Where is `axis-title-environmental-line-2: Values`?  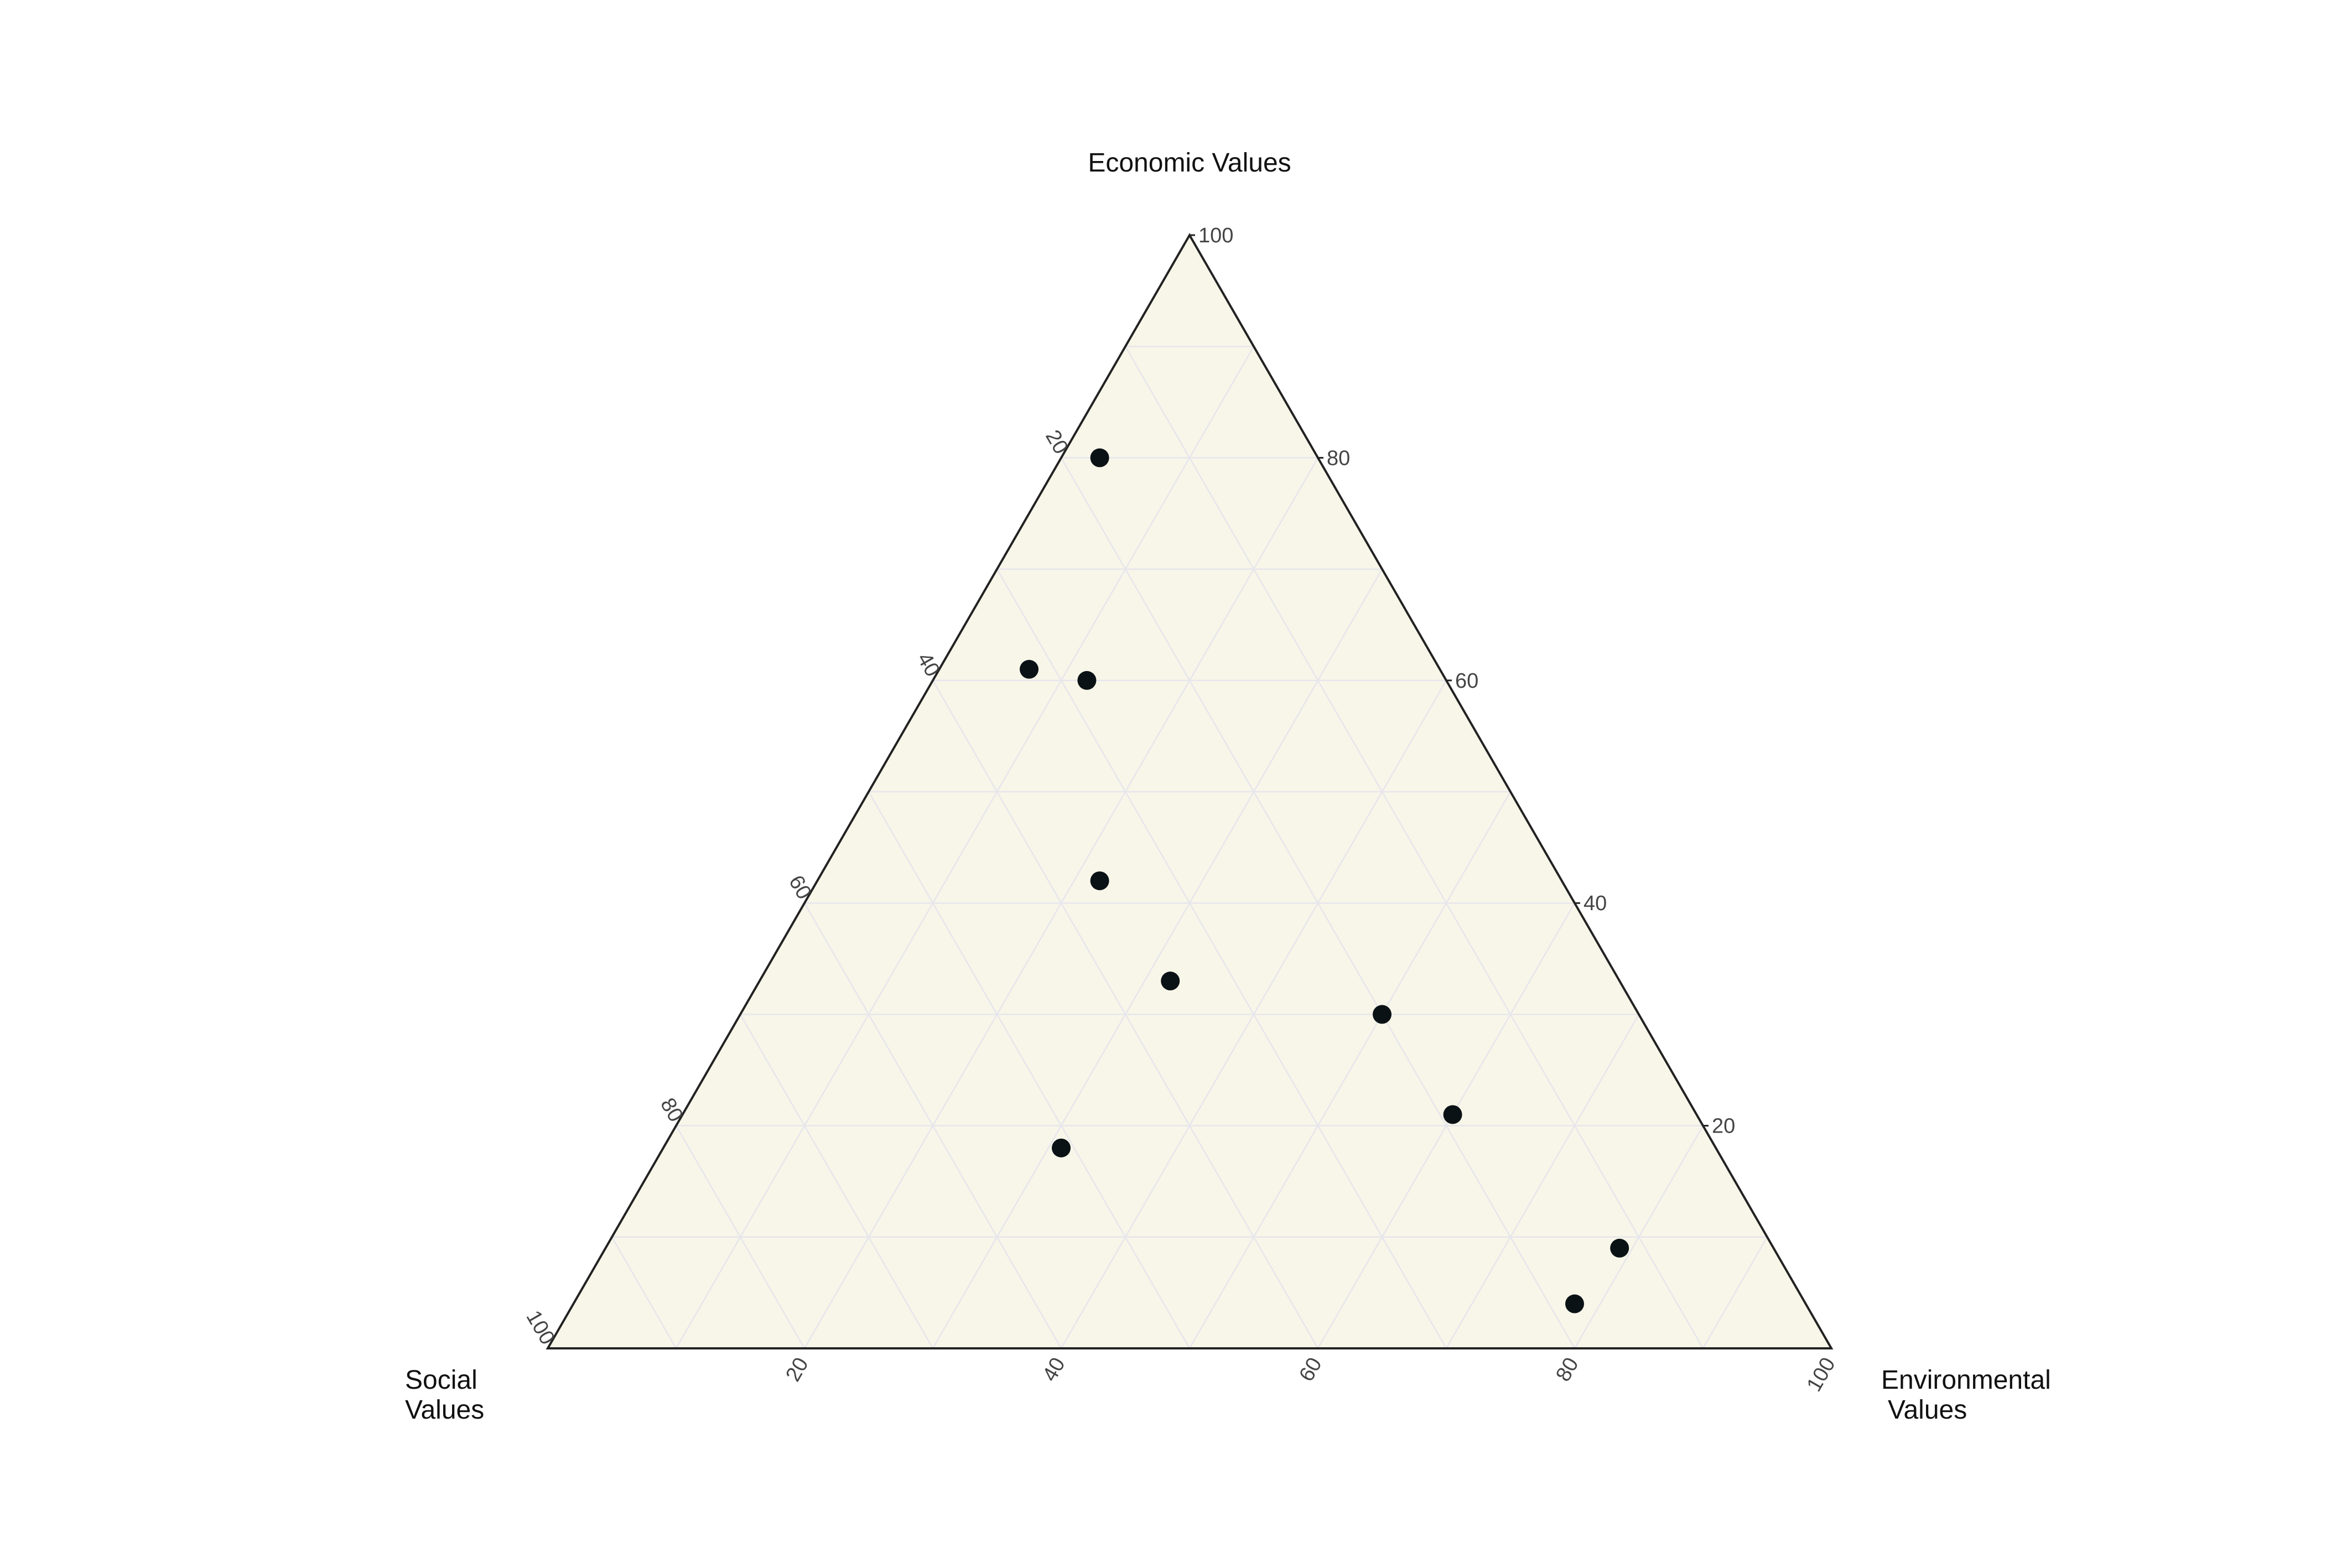 axis-title-environmental-line-2: Values is located at coordinates (1927, 1410).